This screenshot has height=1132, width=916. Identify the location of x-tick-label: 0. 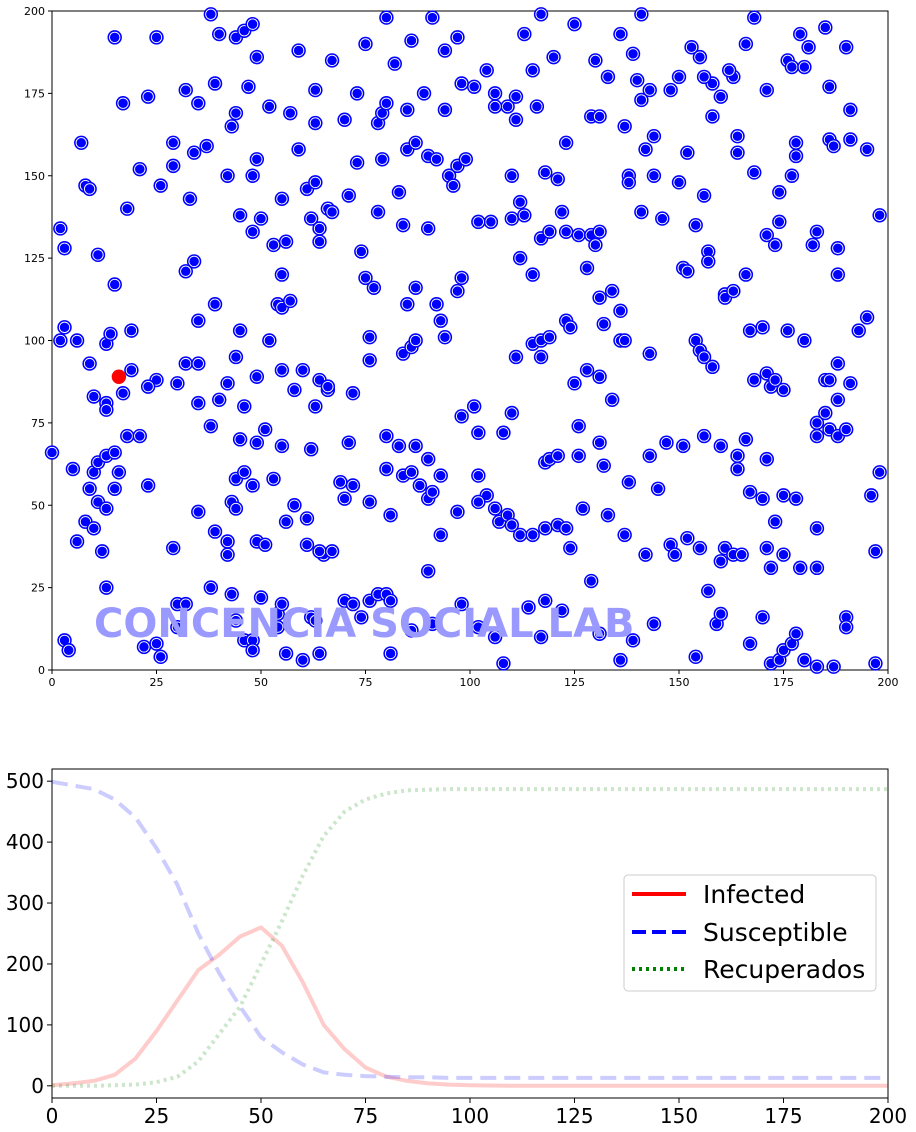
(52, 1116).